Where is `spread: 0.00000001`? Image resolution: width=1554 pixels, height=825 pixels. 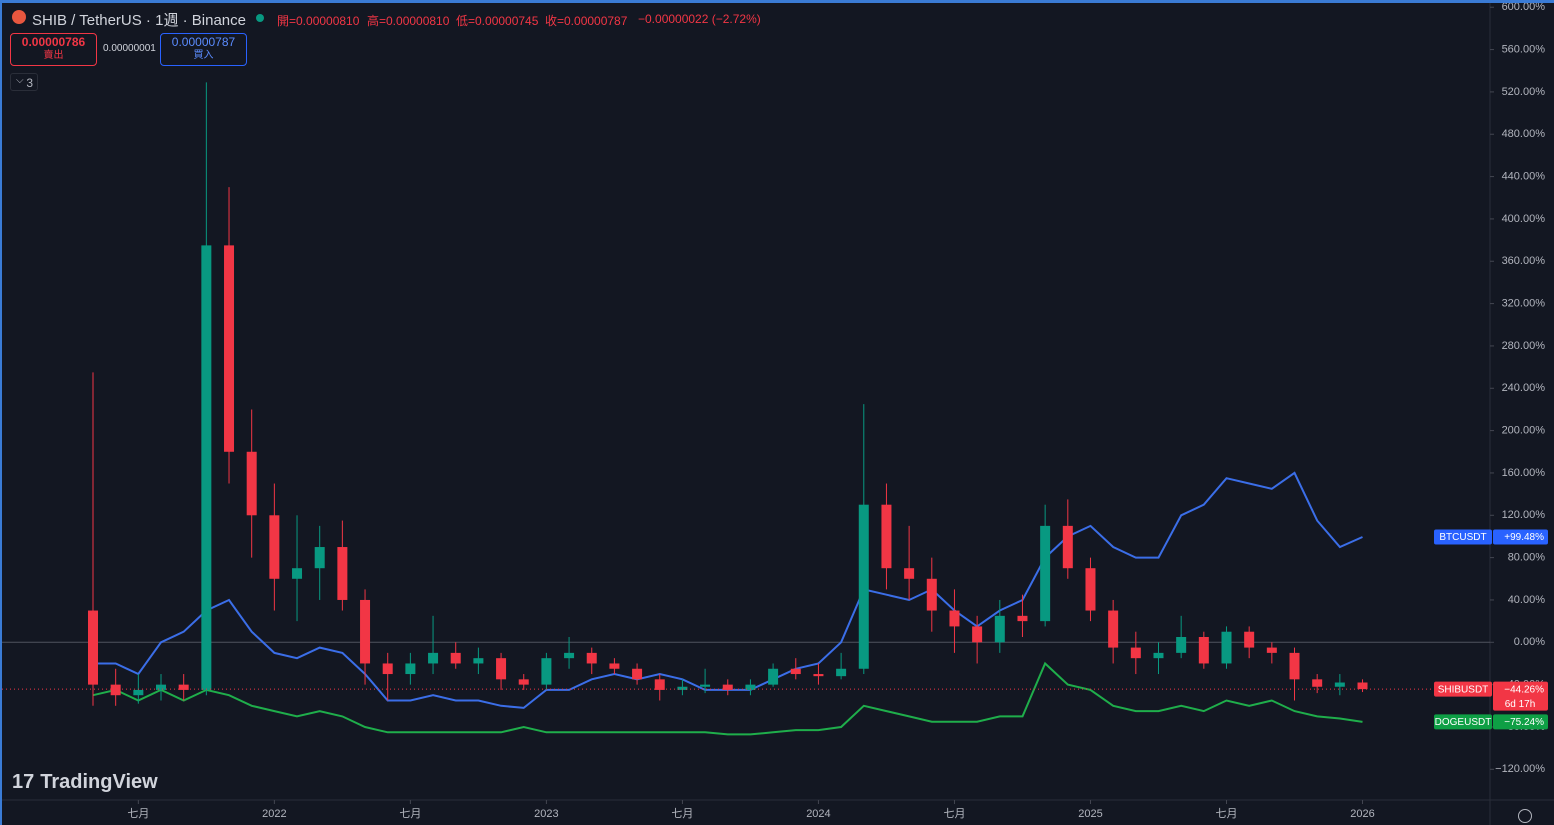
spread: 0.00000001 is located at coordinates (129, 48).